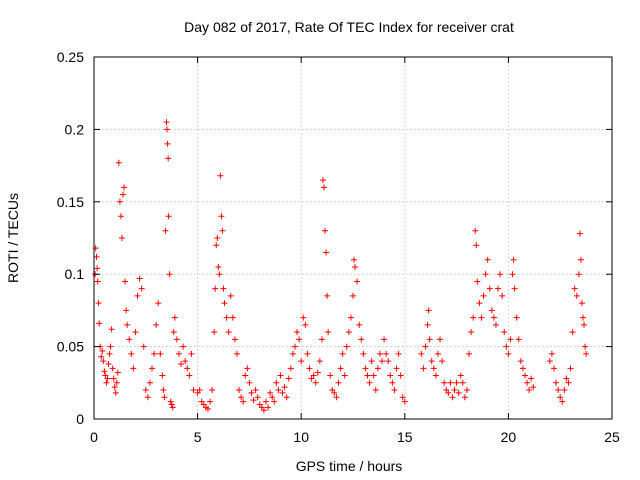 This screenshot has width=640, height=480. What do you see at coordinates (70, 57) in the screenshot?
I see `y-tick-label: 0.25` at bounding box center [70, 57].